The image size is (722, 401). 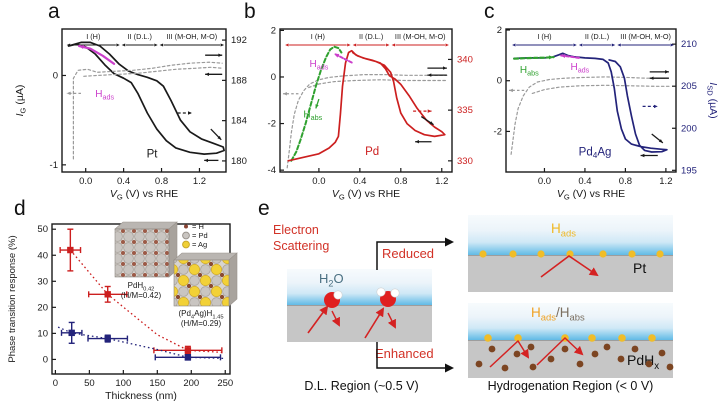 What do you see at coordinates (366, 105) in the screenshot?
I see `pd-ig-loop` at bounding box center [366, 105].